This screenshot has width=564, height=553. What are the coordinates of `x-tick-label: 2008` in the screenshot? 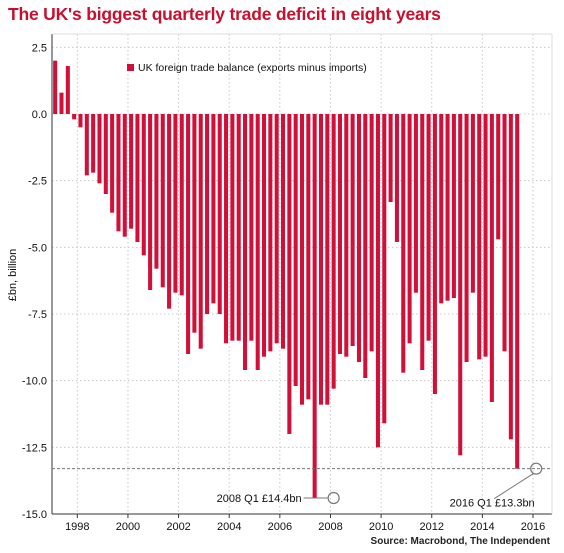 It's located at (330, 527).